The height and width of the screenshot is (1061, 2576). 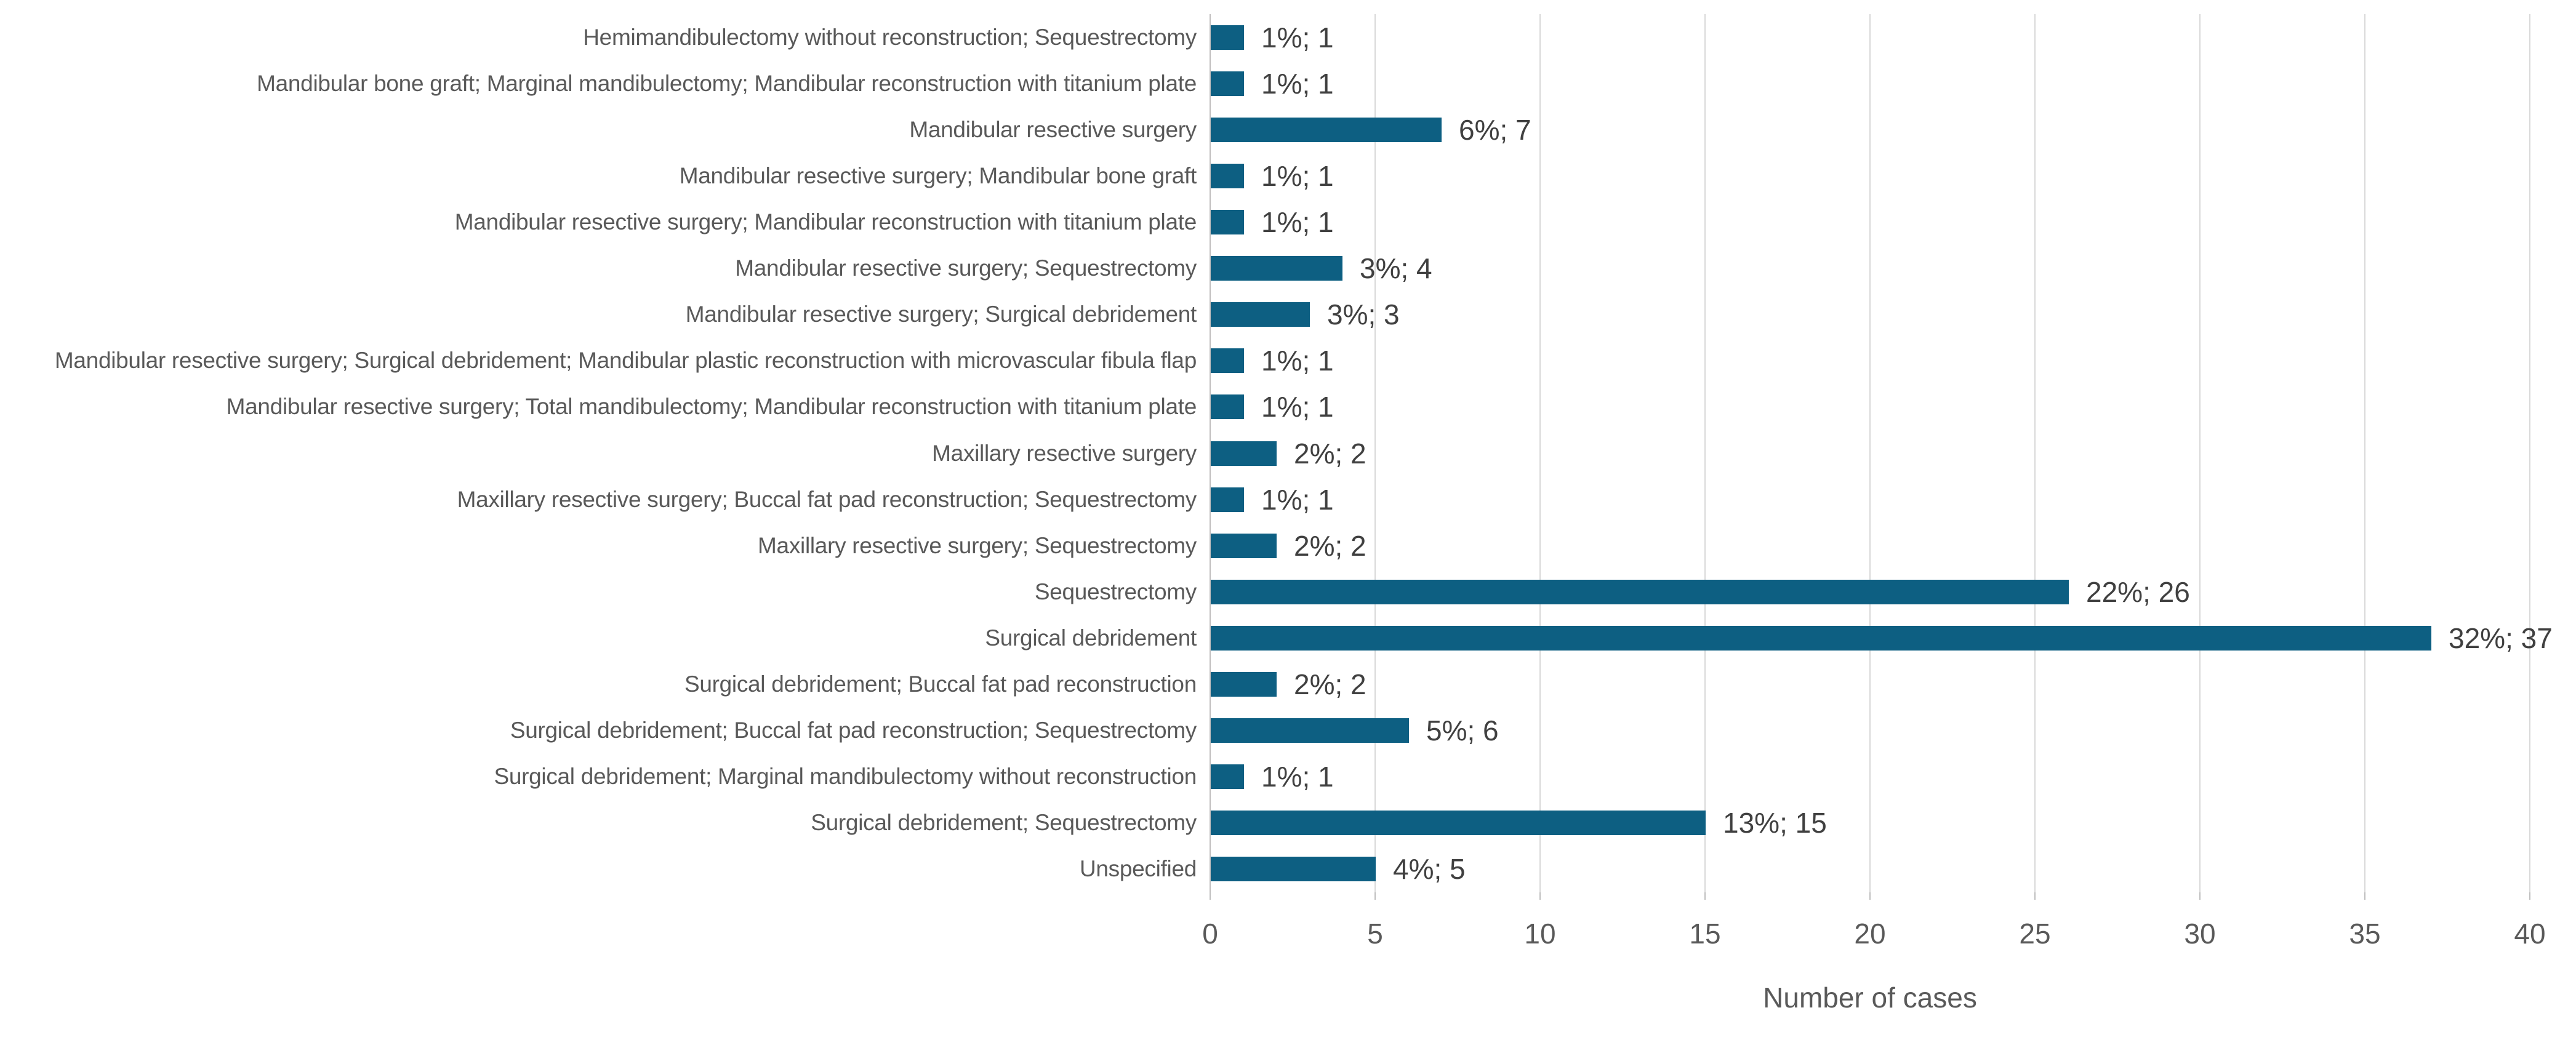 I want to click on value-label: 3%; 4, so click(x=1396, y=268).